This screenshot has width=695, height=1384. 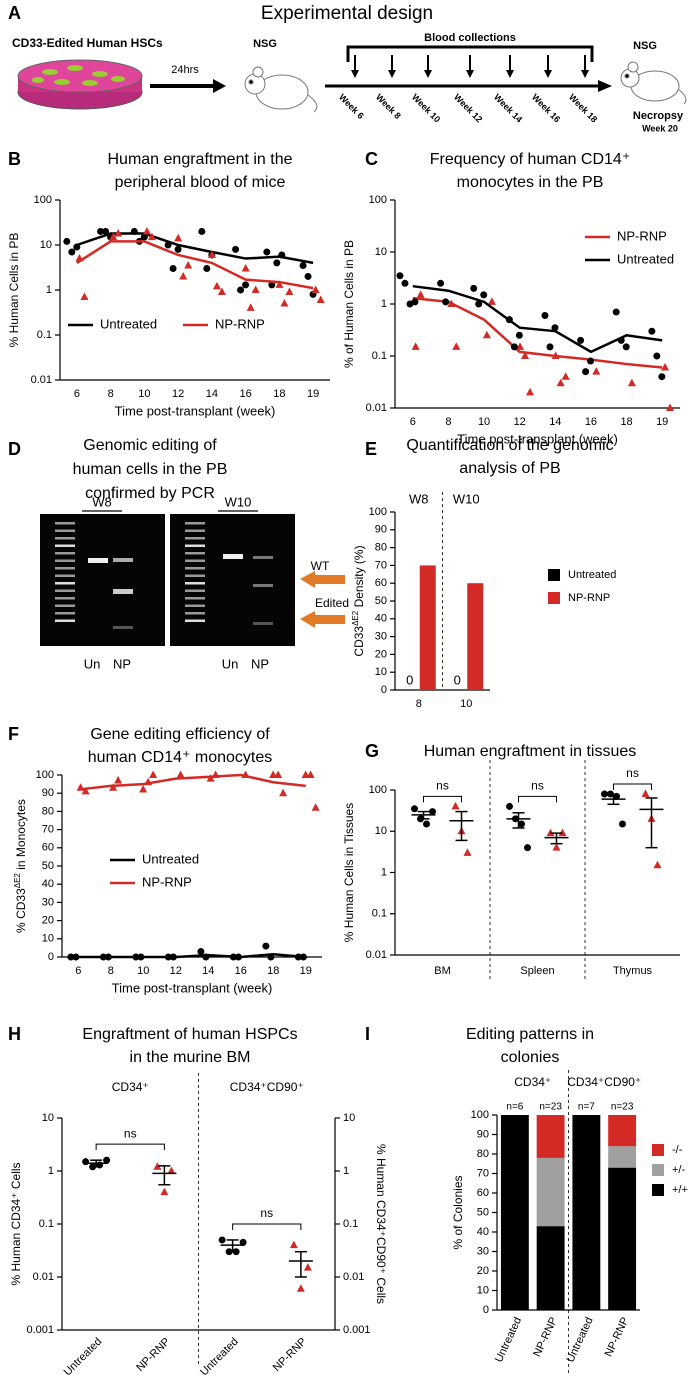 What do you see at coordinates (545, 1336) in the screenshot?
I see `x-tick-label: NP-RNP` at bounding box center [545, 1336].